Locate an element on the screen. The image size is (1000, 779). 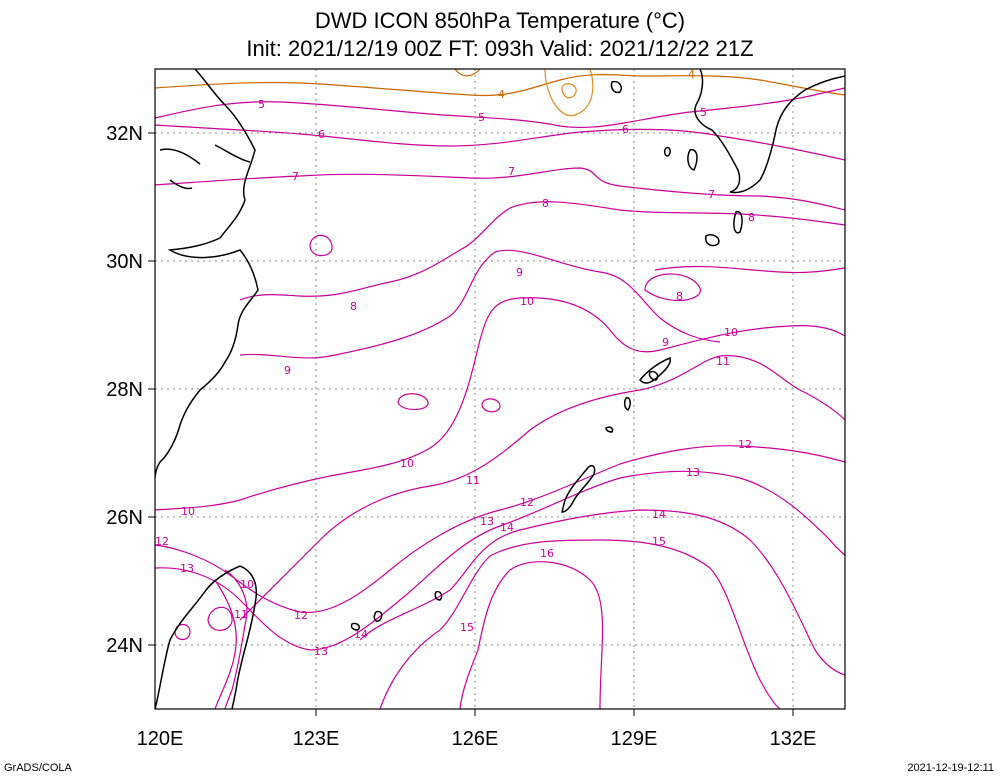
ytick-label-30n: 30N is located at coordinates (124, 262).